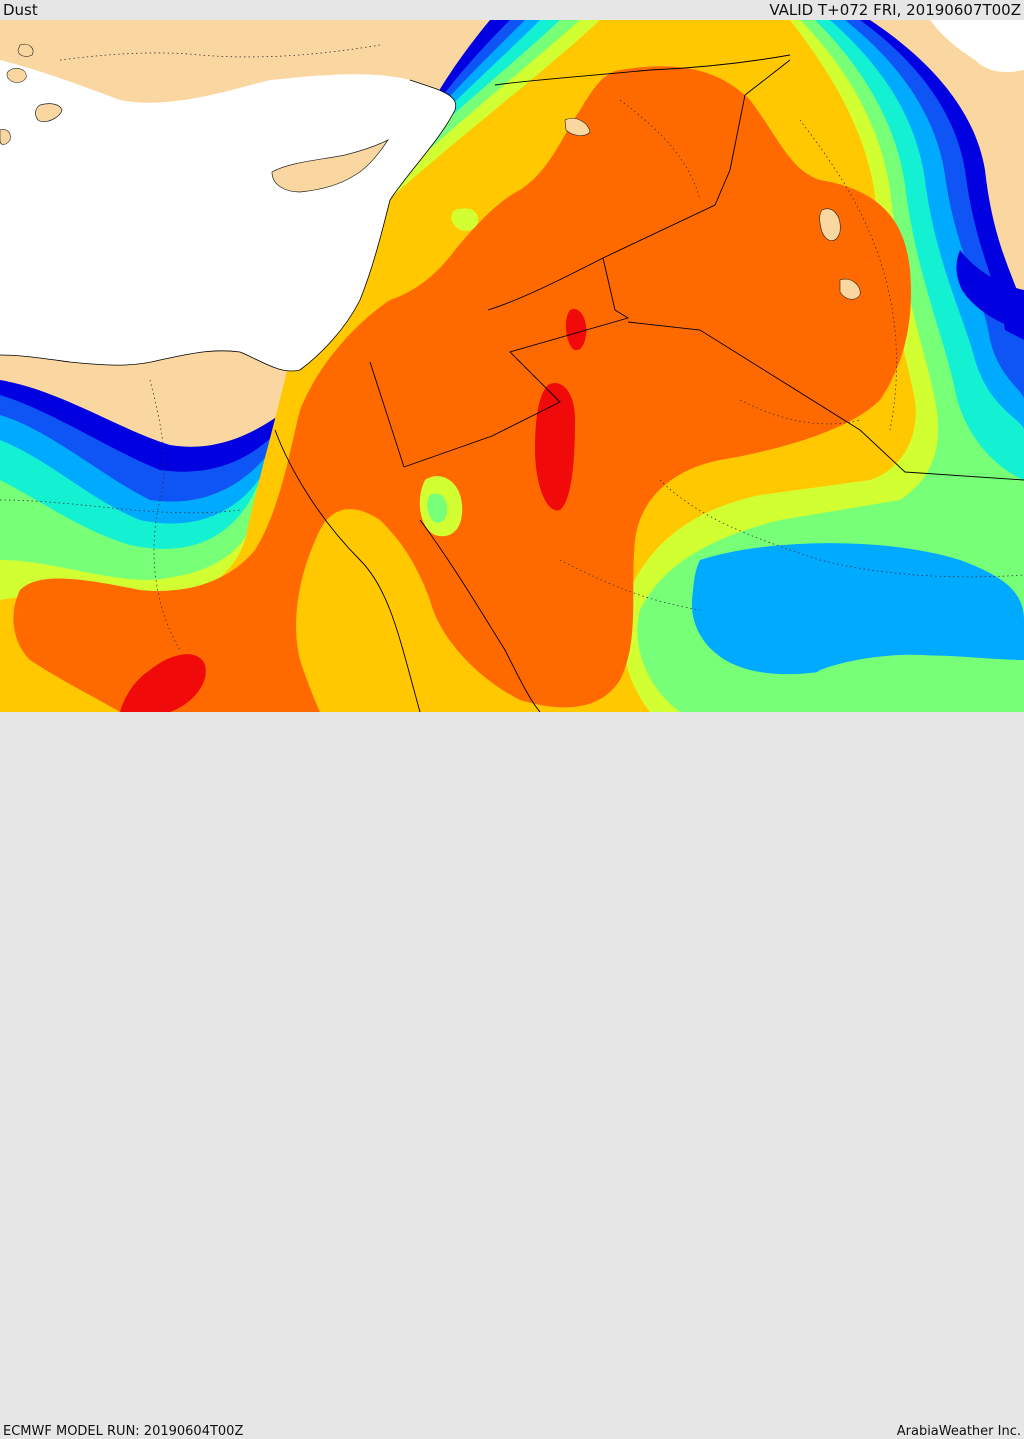  Describe the element at coordinates (228, 225) in the screenshot. I see `coastline` at that location.